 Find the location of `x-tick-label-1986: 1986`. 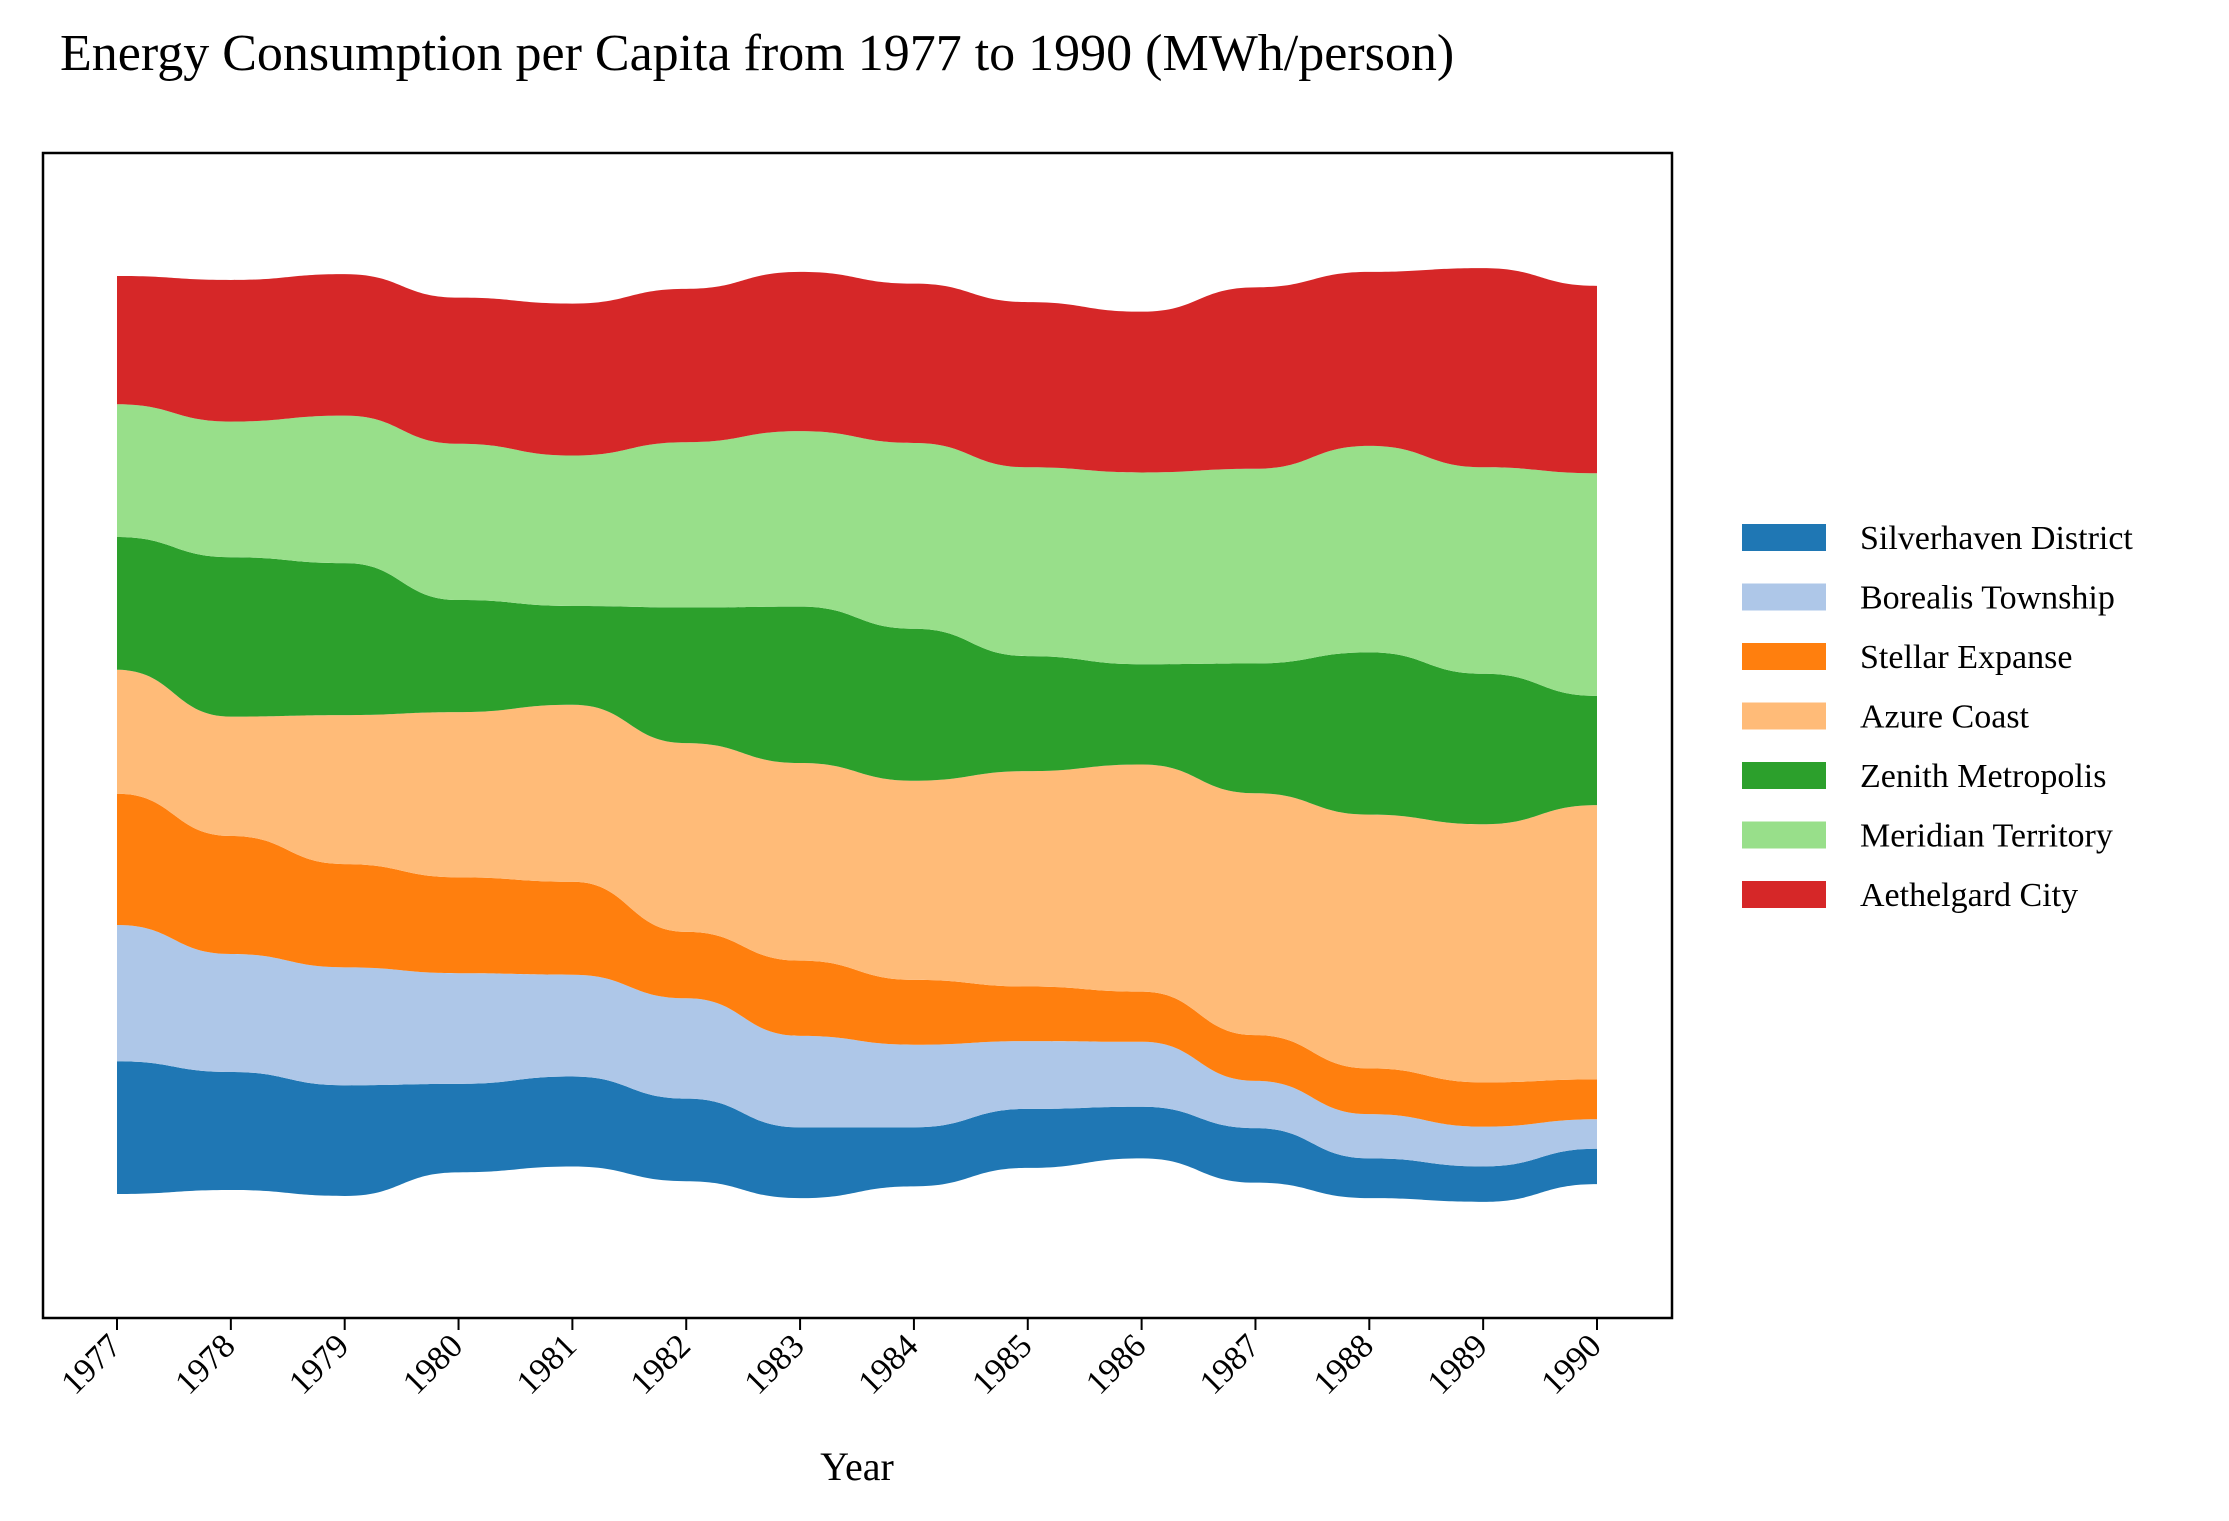

x-tick-label-1986: 1986 is located at coordinates (1116, 1364).